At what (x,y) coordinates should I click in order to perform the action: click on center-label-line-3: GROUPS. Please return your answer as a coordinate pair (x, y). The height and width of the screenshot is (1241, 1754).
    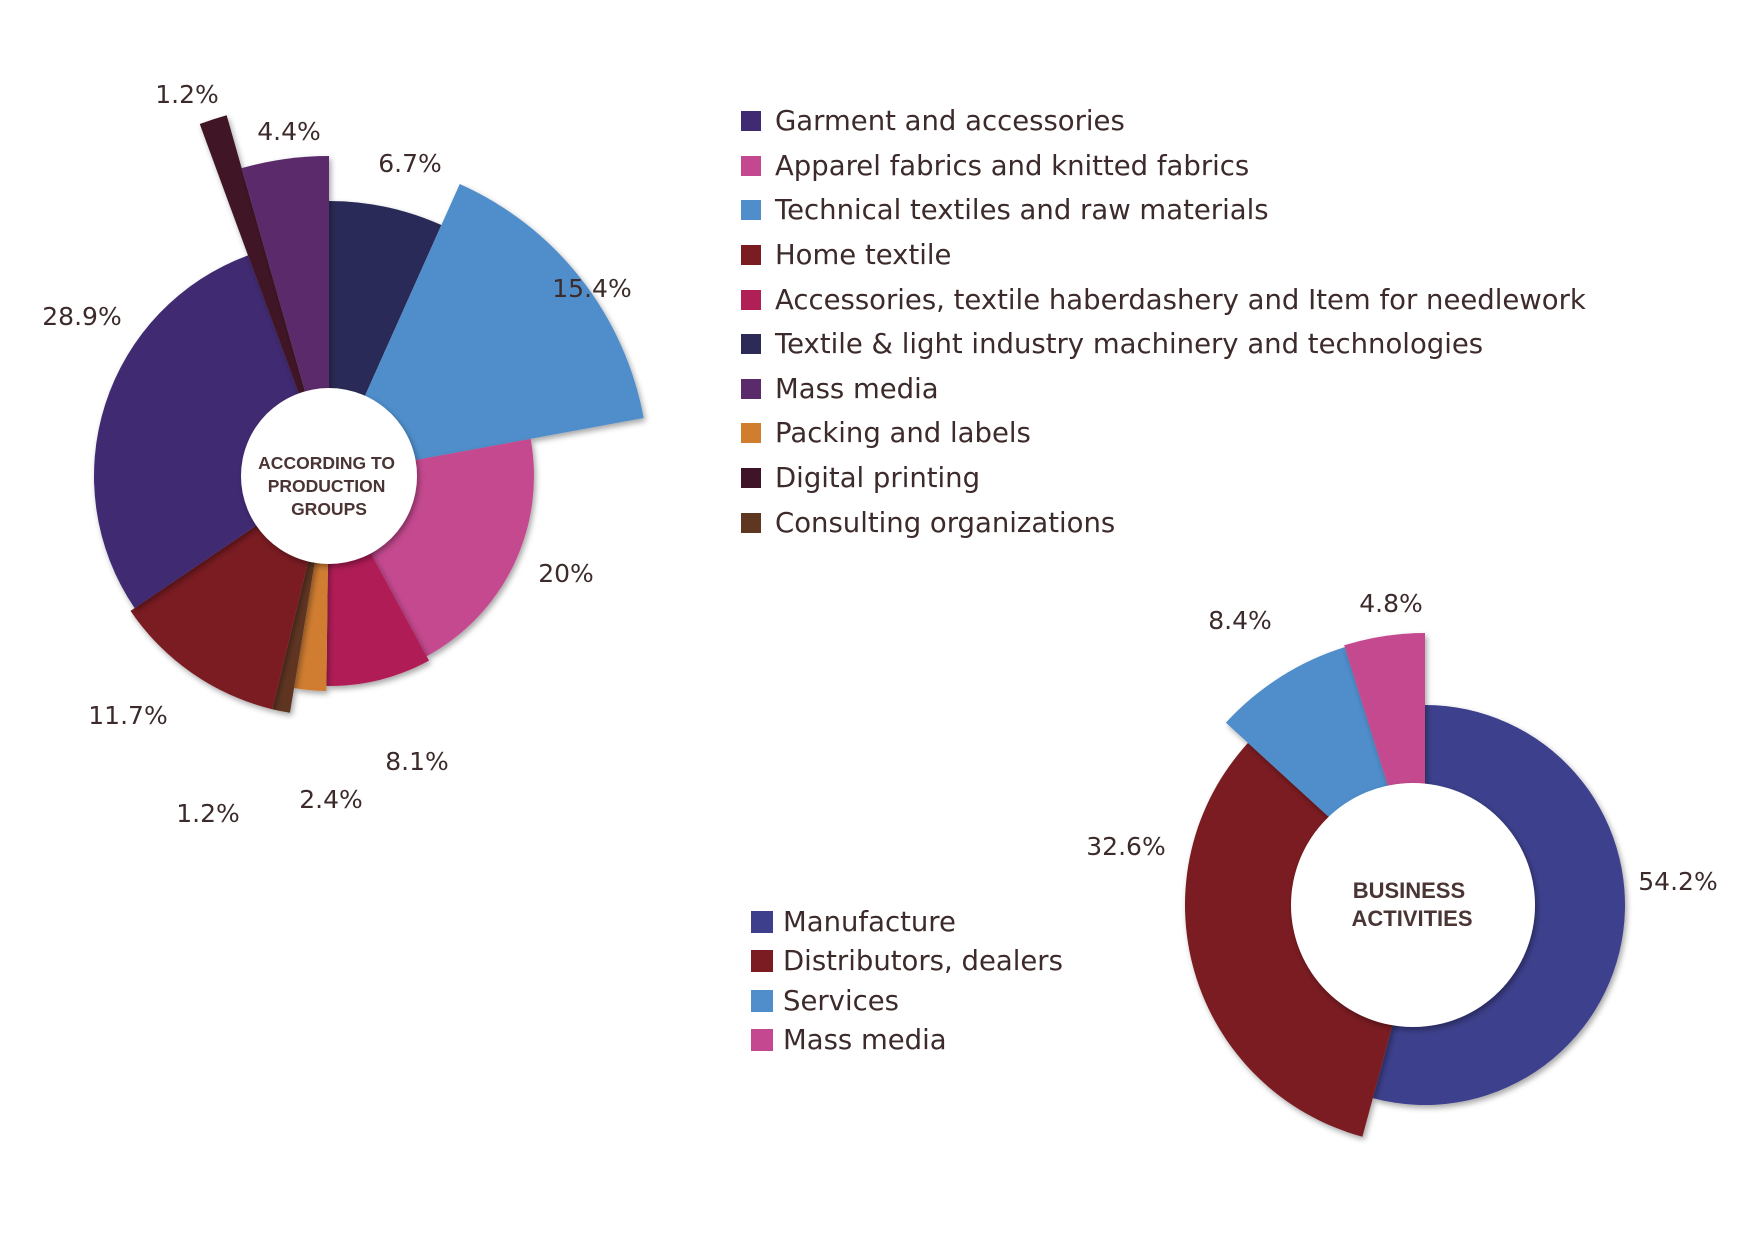
    Looking at the image, I should click on (329, 509).